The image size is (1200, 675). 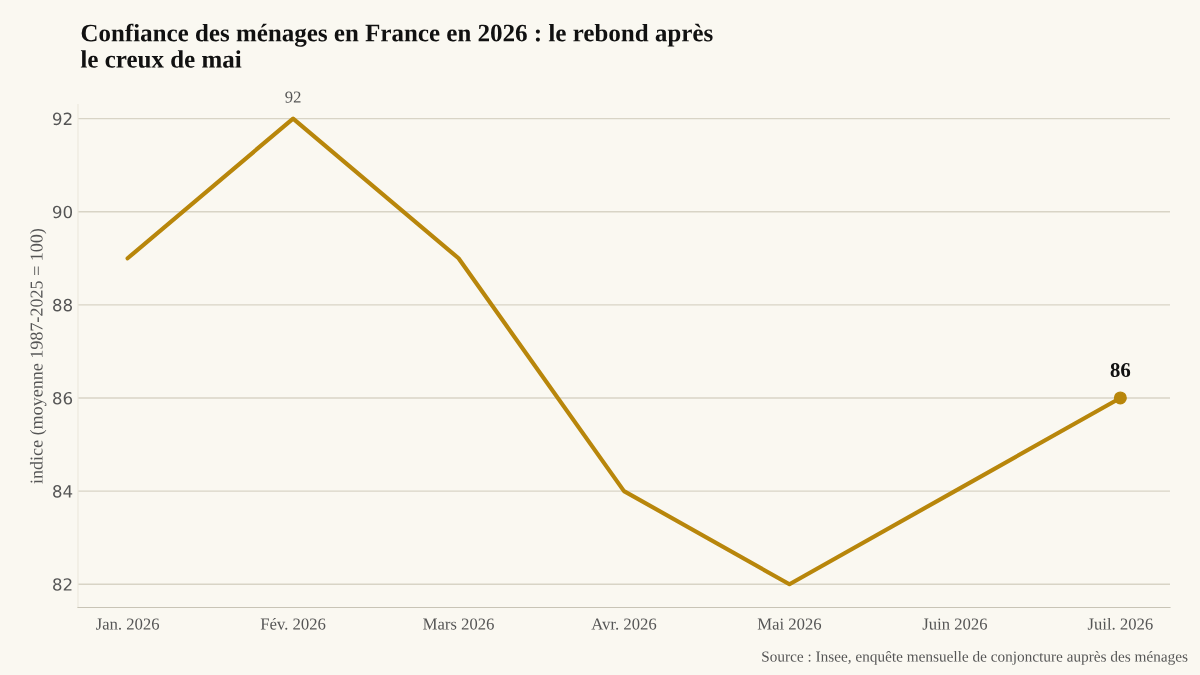 What do you see at coordinates (293, 623) in the screenshot?
I see `x-tick-label: Fév. 2026` at bounding box center [293, 623].